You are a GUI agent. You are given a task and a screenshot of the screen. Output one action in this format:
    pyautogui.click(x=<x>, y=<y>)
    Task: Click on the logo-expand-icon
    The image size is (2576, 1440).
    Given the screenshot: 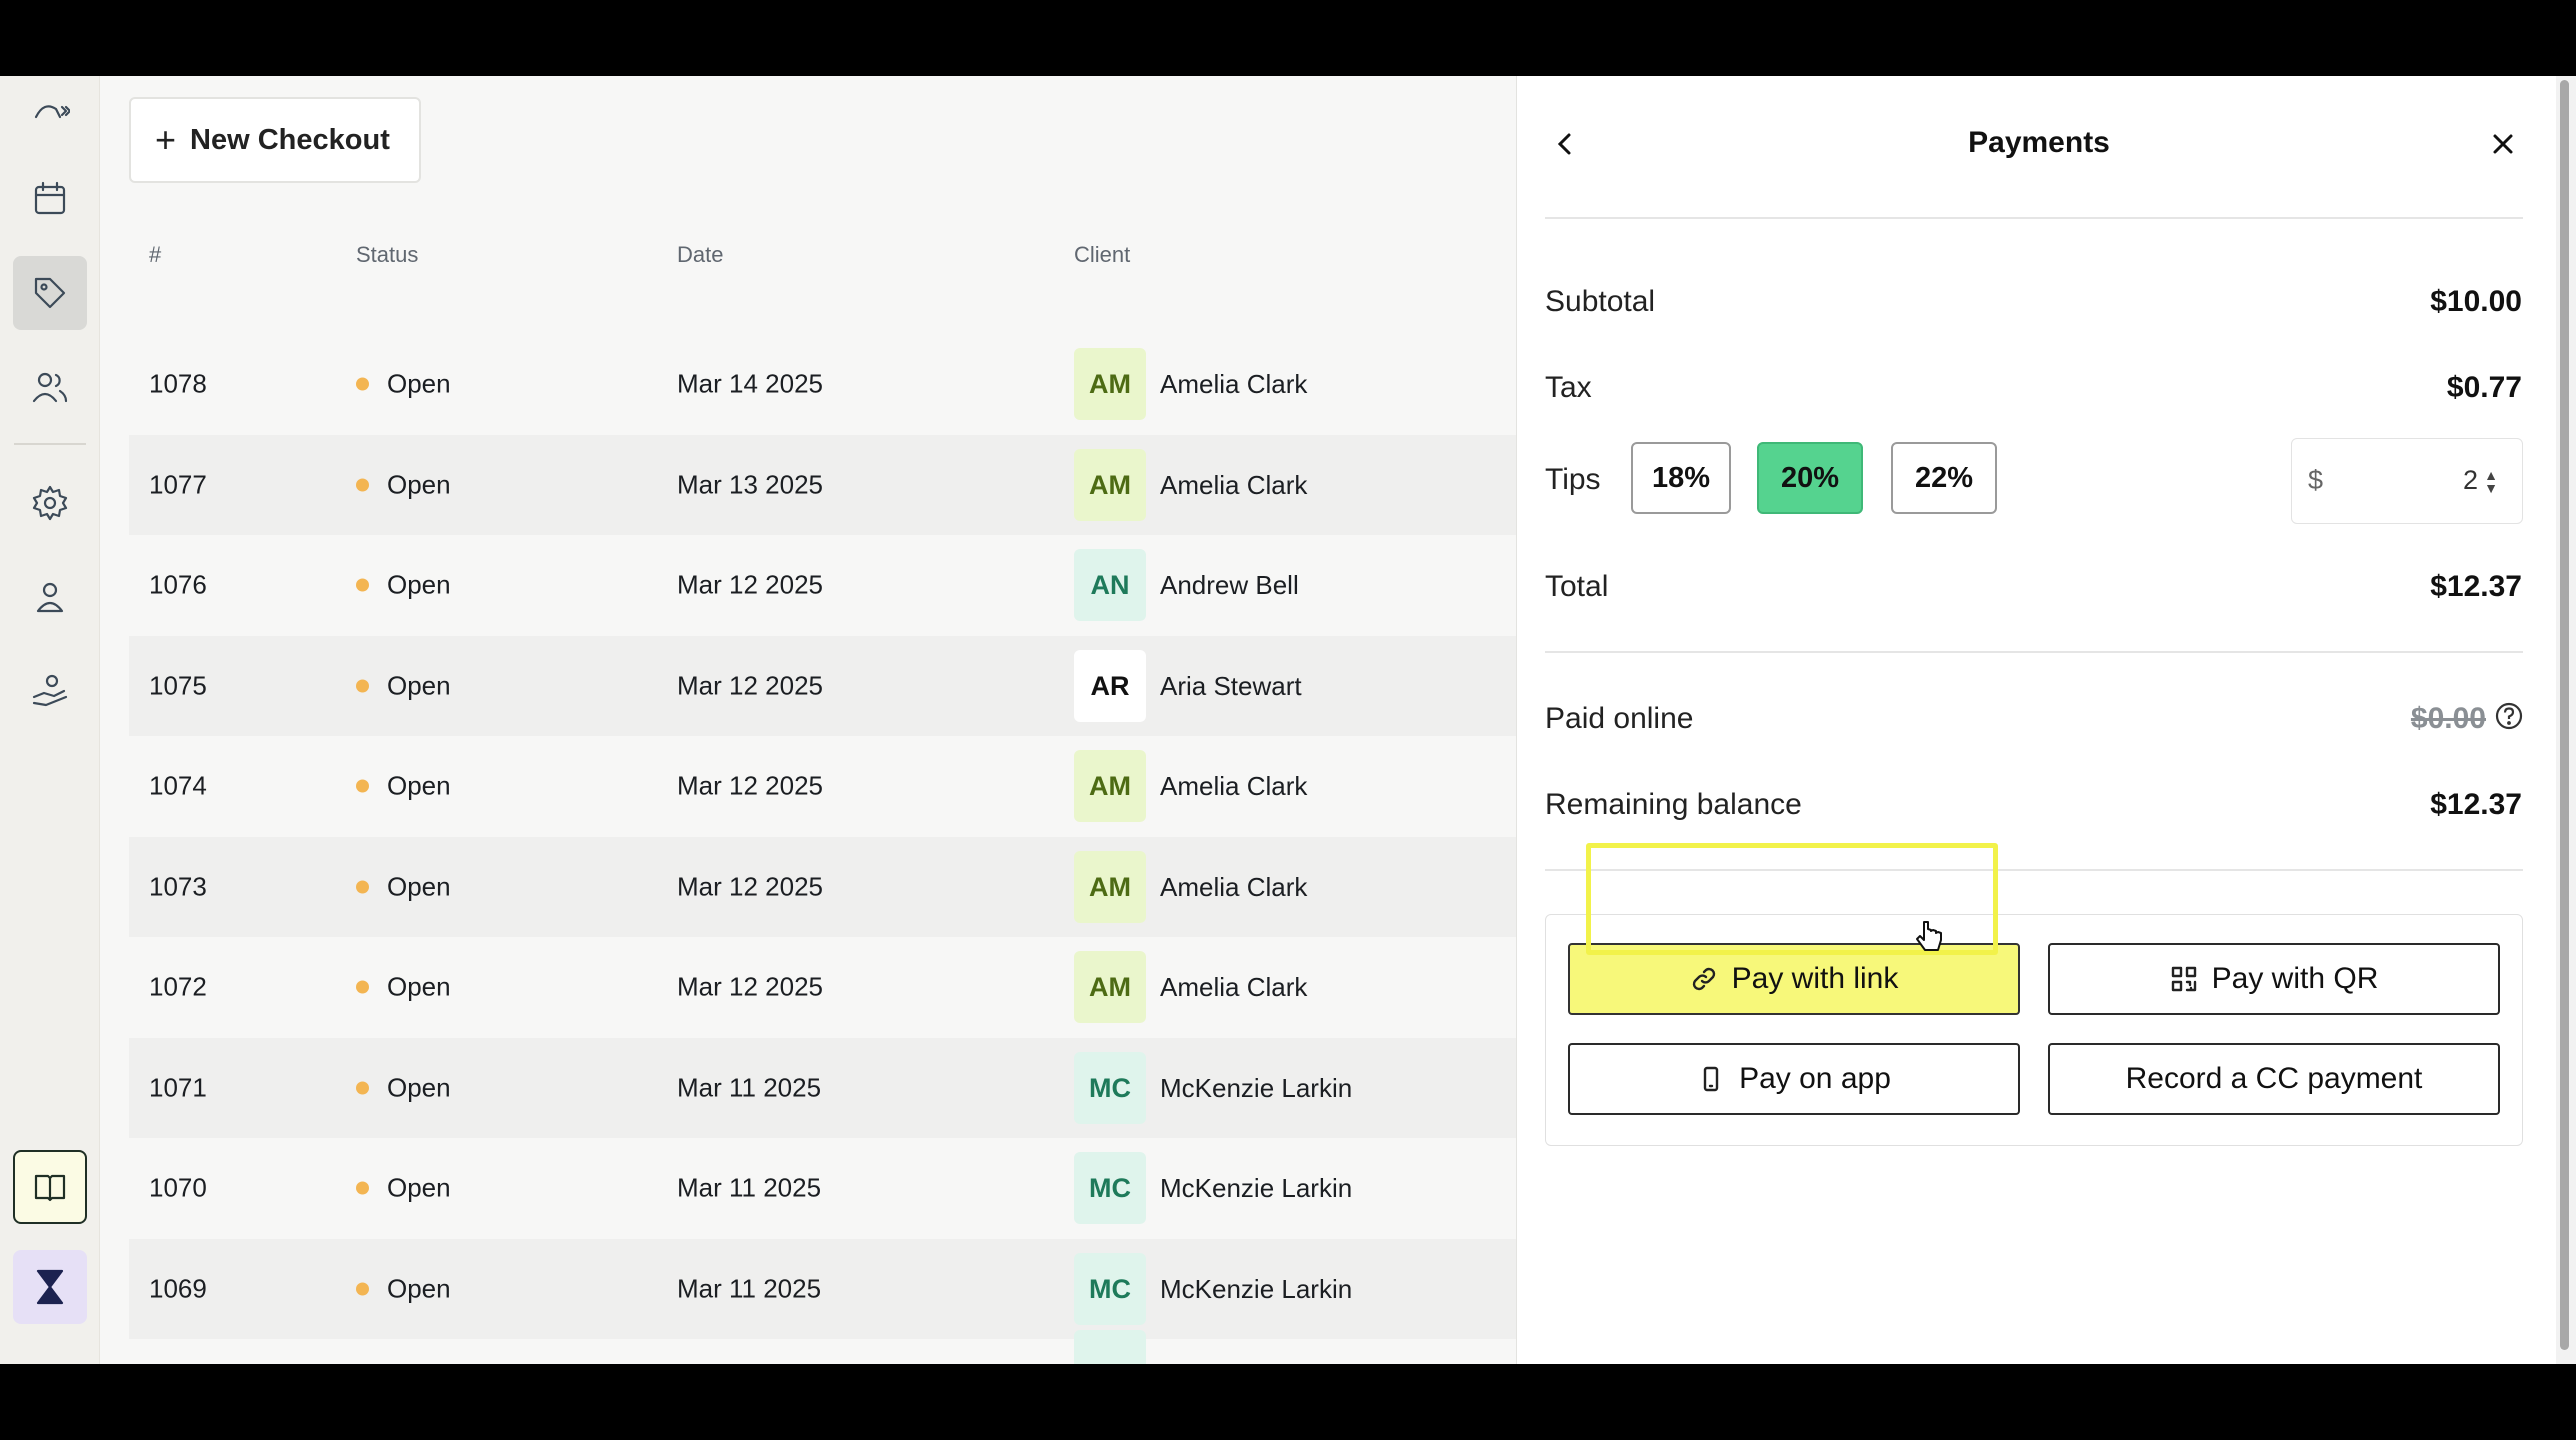 What is the action you would take?
    pyautogui.click(x=50, y=113)
    